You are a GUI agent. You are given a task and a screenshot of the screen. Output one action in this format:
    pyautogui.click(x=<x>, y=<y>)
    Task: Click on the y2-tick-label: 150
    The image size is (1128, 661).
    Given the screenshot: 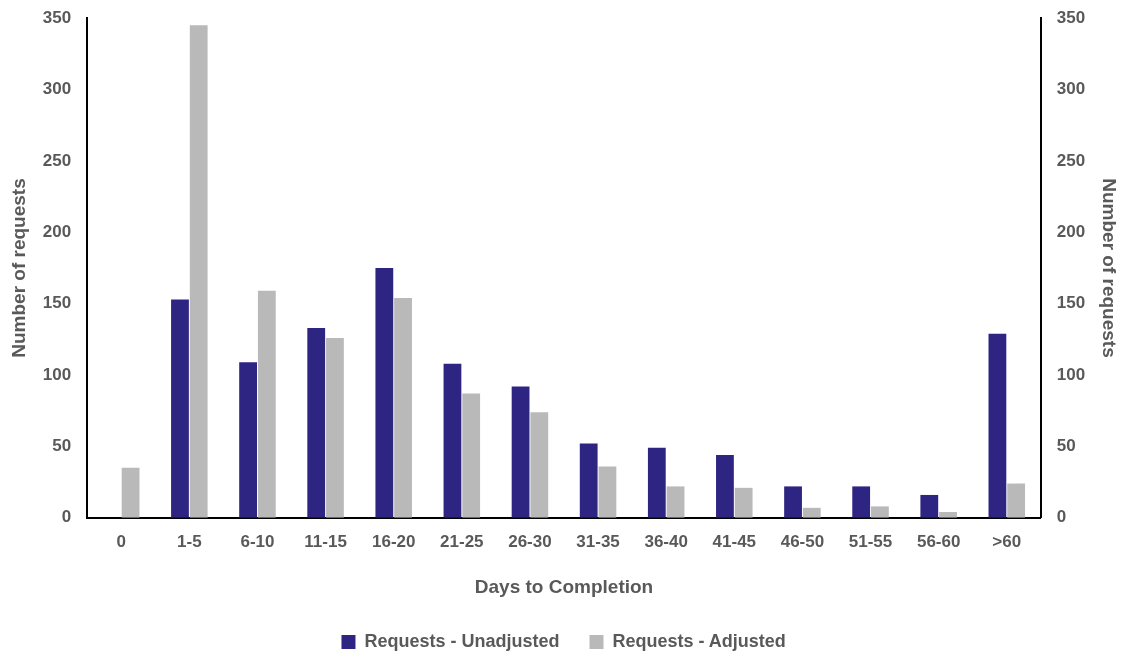 What is the action you would take?
    pyautogui.click(x=1071, y=303)
    